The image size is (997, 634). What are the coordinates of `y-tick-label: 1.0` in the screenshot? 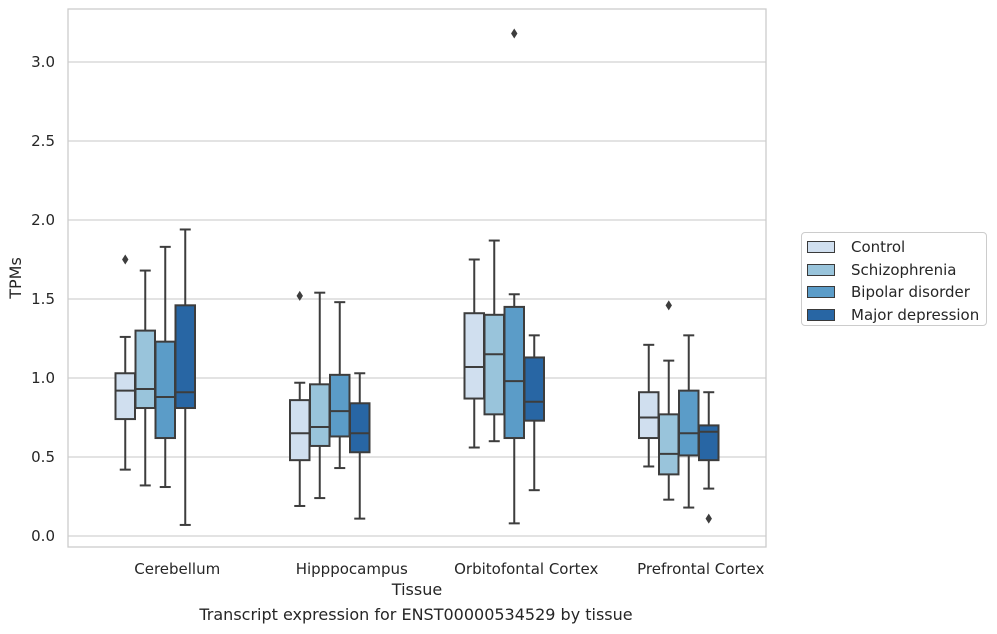 It's located at (43, 378).